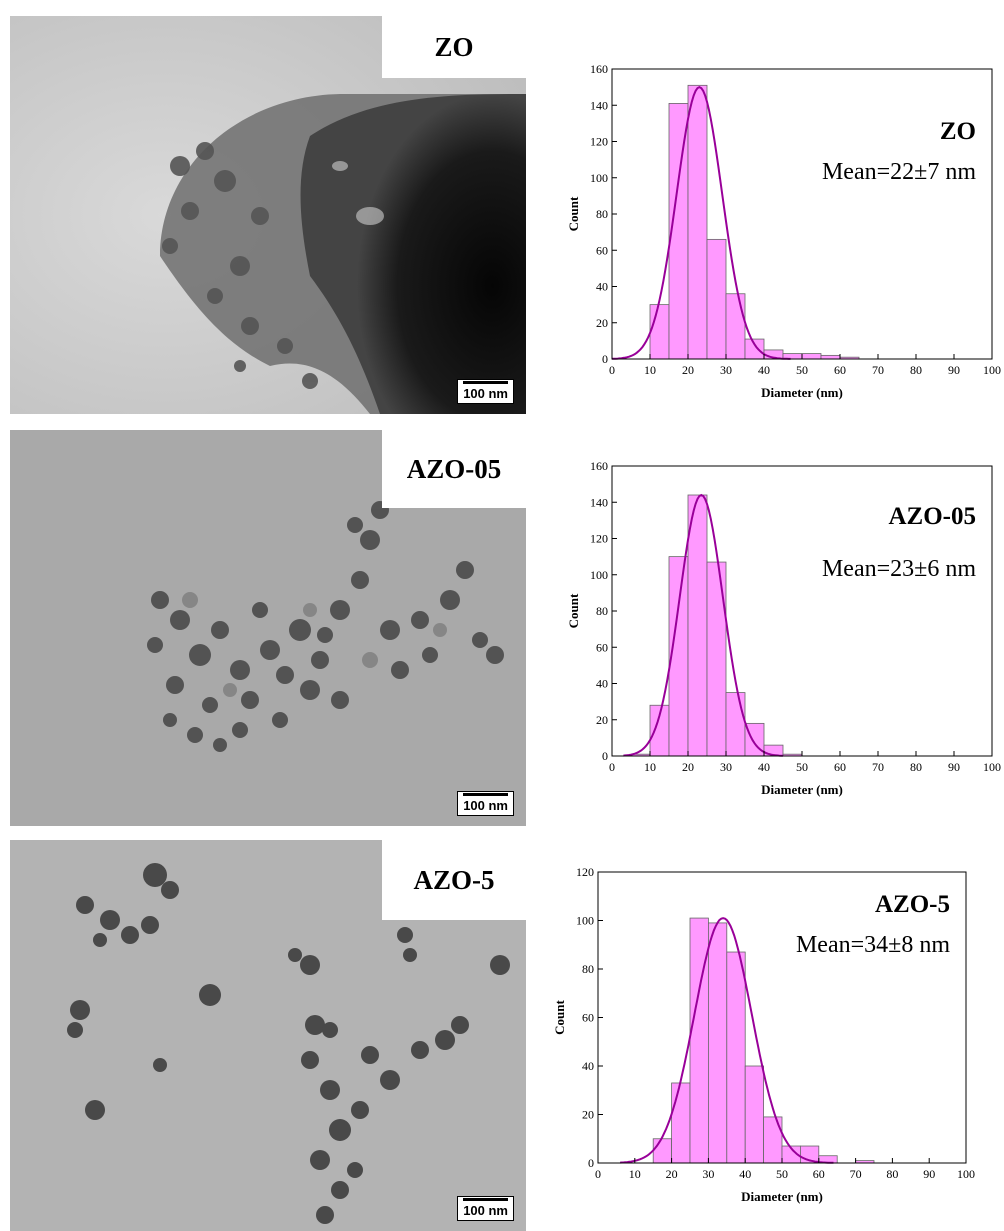  What do you see at coordinates (454, 469) in the screenshot?
I see `tem-sample-label: AZO-05` at bounding box center [454, 469].